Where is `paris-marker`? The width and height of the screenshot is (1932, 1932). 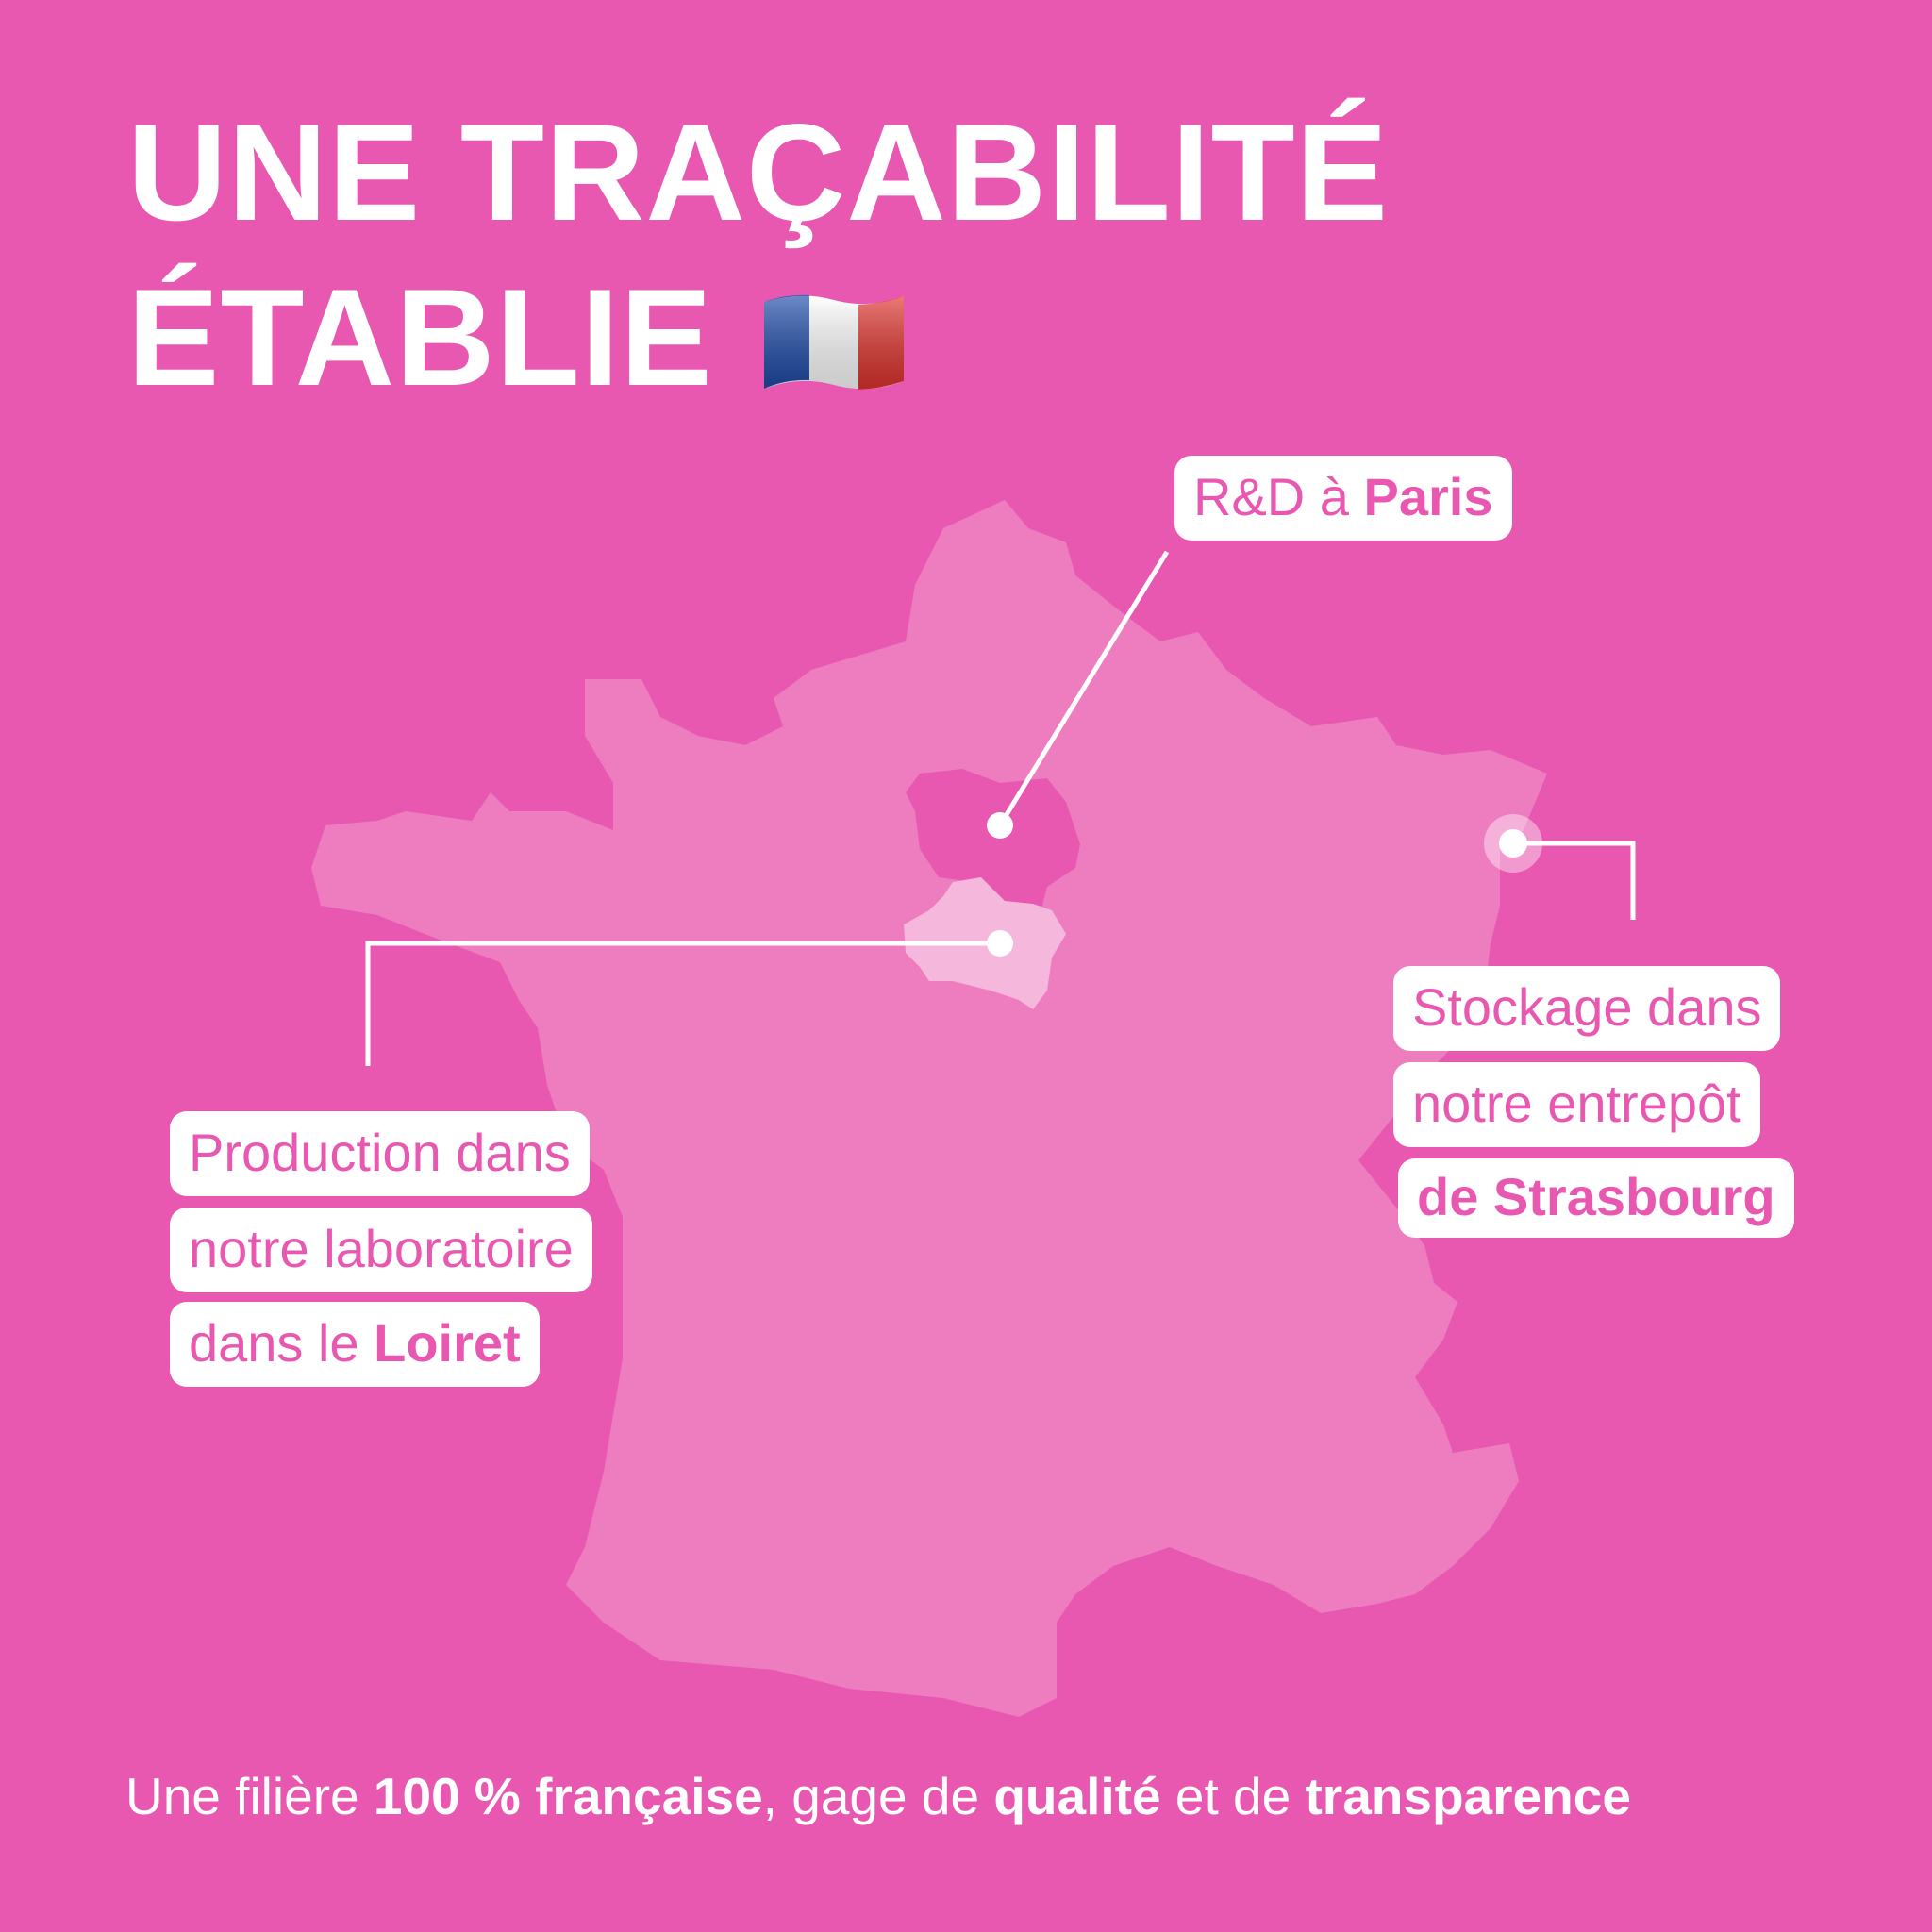 paris-marker is located at coordinates (1000, 826).